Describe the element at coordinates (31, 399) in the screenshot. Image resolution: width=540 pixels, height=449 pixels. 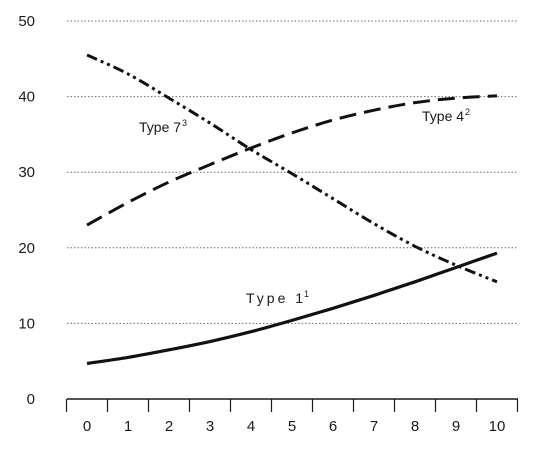
I see `y-tick-label-0: 0` at that location.